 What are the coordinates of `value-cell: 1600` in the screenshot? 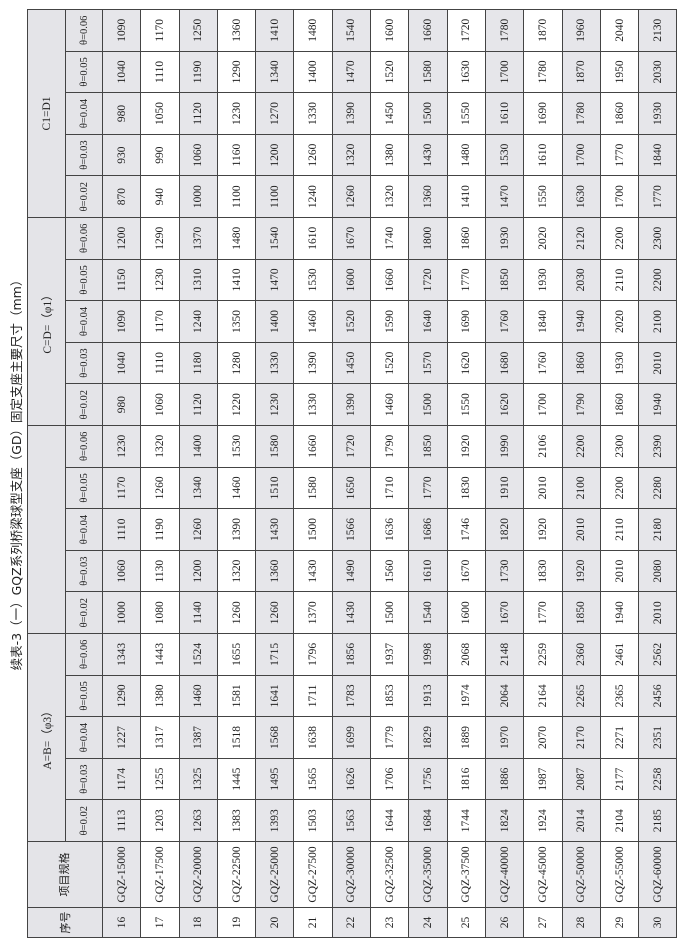 It's located at (389, 30).